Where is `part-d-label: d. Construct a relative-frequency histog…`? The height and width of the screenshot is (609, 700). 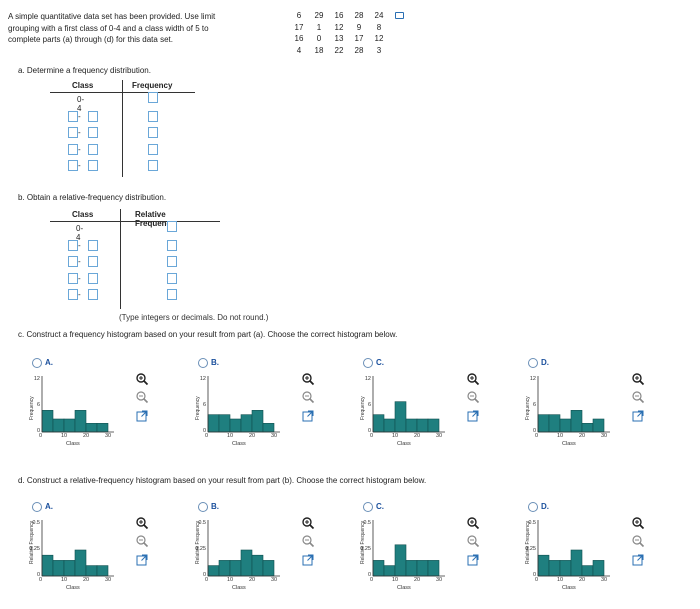 part-d-label: d. Construct a relative-frequency histog… is located at coordinates (222, 480).